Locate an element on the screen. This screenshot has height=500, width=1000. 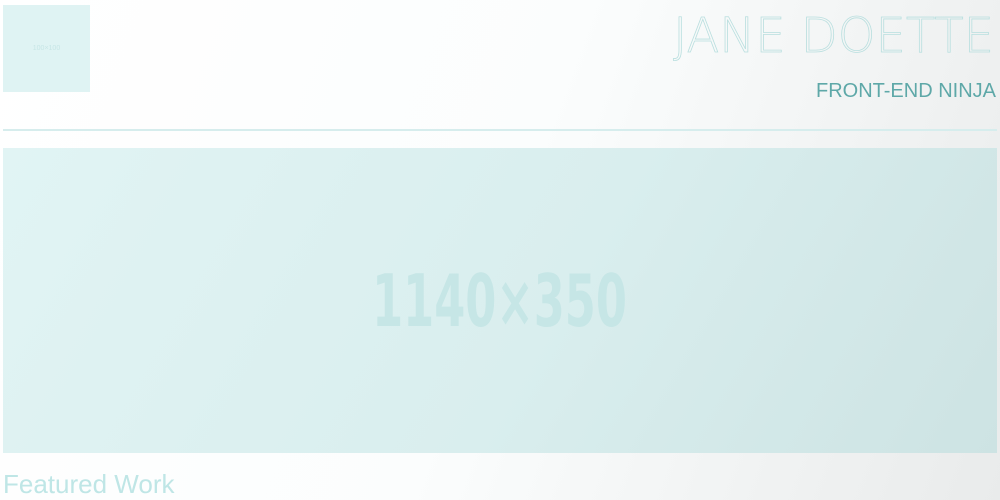
site-subtitle: FRONT-END NINJA is located at coordinates (906, 91).